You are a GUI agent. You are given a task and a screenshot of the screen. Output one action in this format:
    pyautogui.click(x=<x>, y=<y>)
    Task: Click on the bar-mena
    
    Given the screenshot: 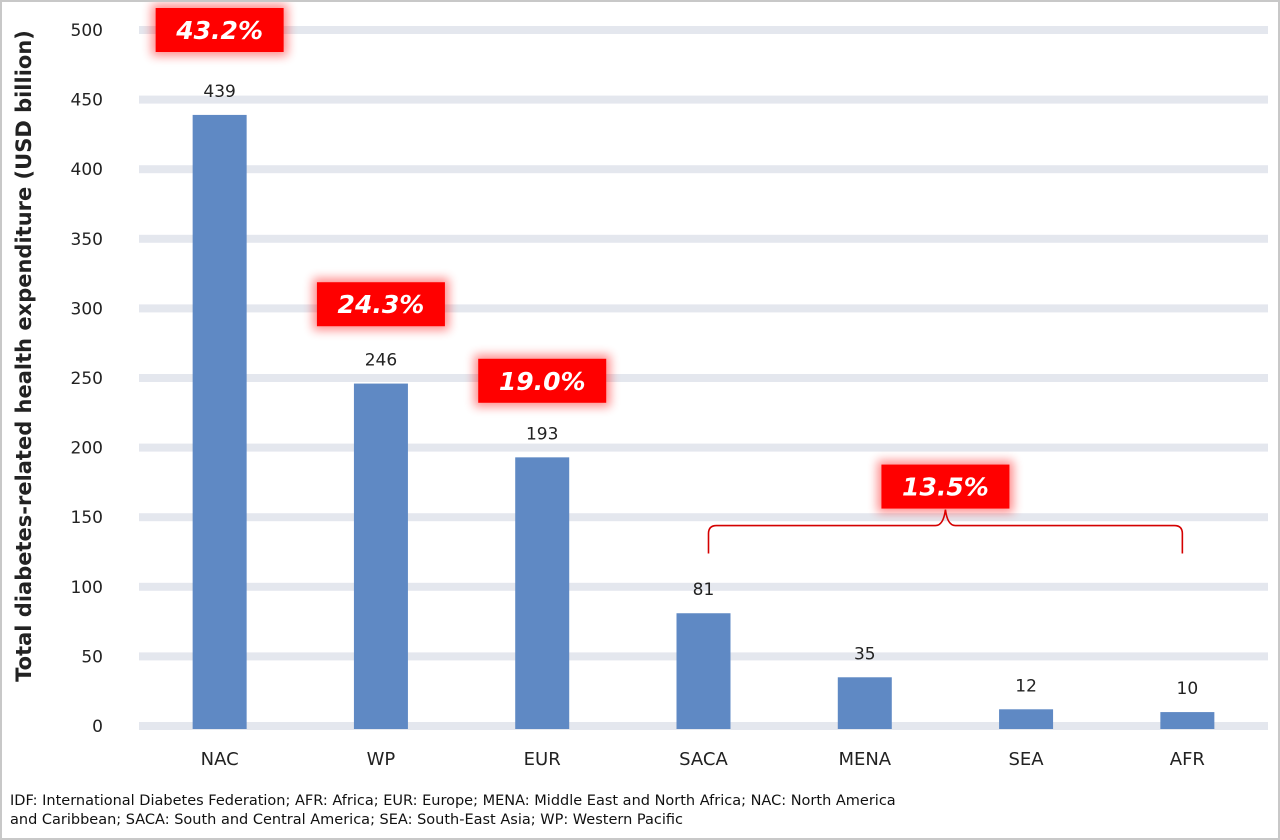 What is the action you would take?
    pyautogui.click(x=864, y=703)
    